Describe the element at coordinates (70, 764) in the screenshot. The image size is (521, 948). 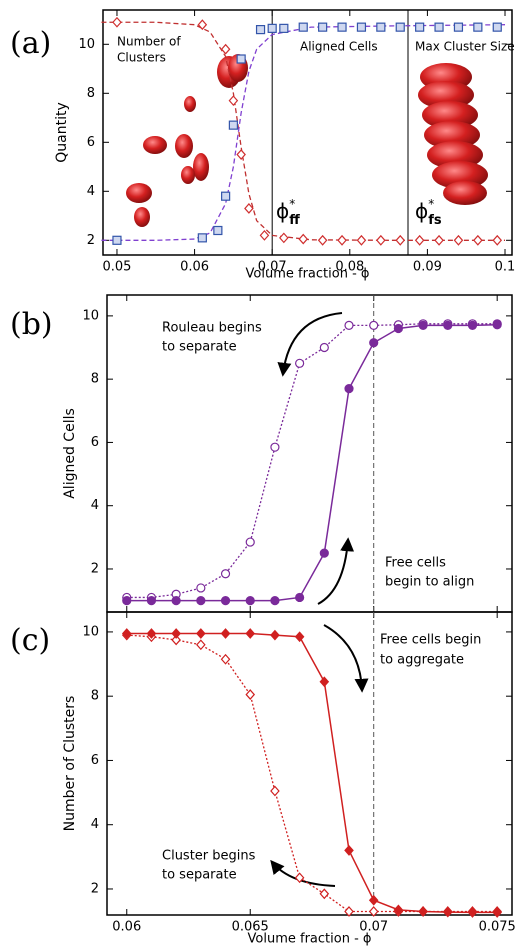
I see `y-axis-label: Number of Clusters` at that location.